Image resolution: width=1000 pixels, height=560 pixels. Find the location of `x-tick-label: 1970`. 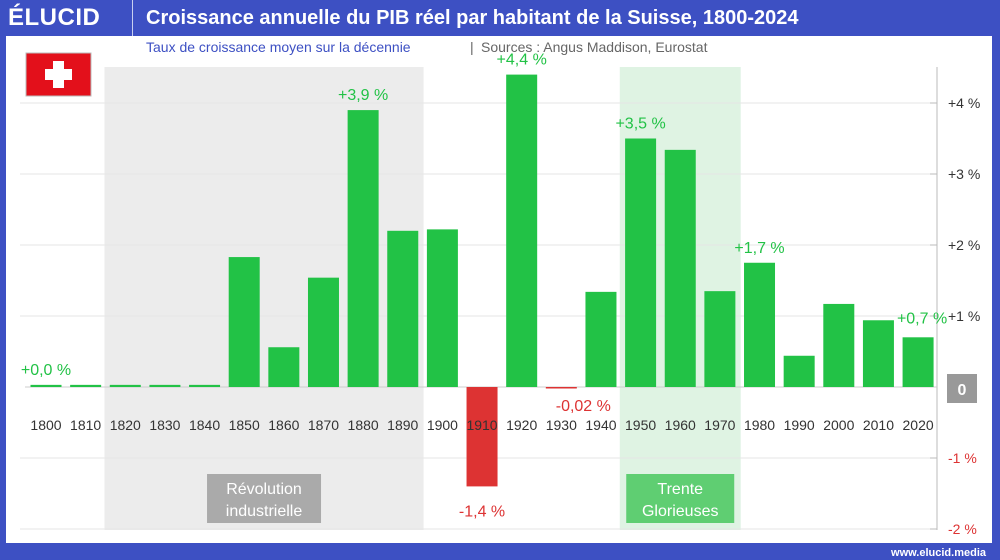

x-tick-label: 1970 is located at coordinates (719, 425).